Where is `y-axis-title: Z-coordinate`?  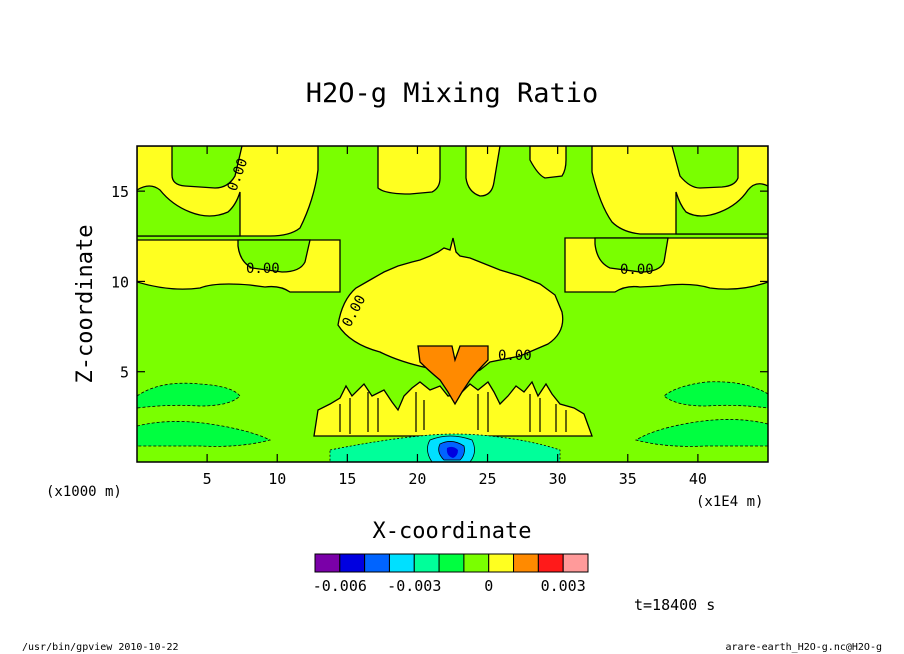
y-axis-title: Z-coordinate is located at coordinates (85, 304).